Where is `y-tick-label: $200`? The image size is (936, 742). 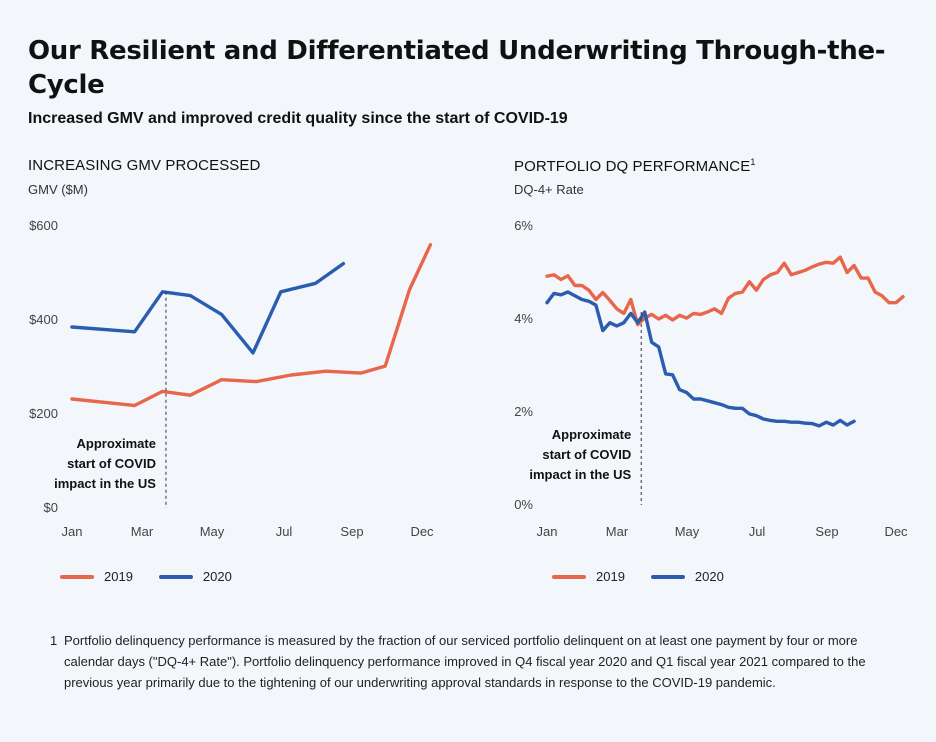
y-tick-label: $200 is located at coordinates (43, 413).